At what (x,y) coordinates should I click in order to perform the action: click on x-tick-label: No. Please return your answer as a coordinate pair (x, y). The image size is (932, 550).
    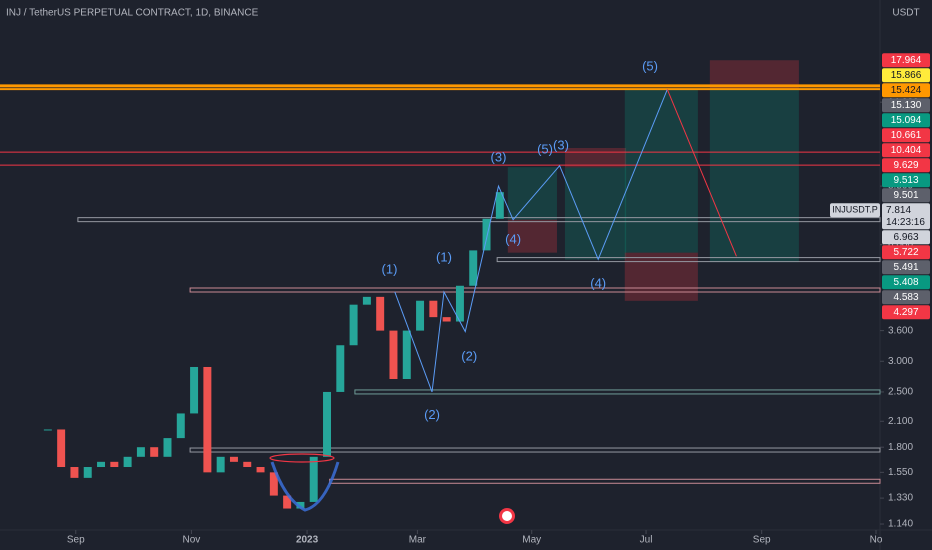
    Looking at the image, I should click on (876, 540).